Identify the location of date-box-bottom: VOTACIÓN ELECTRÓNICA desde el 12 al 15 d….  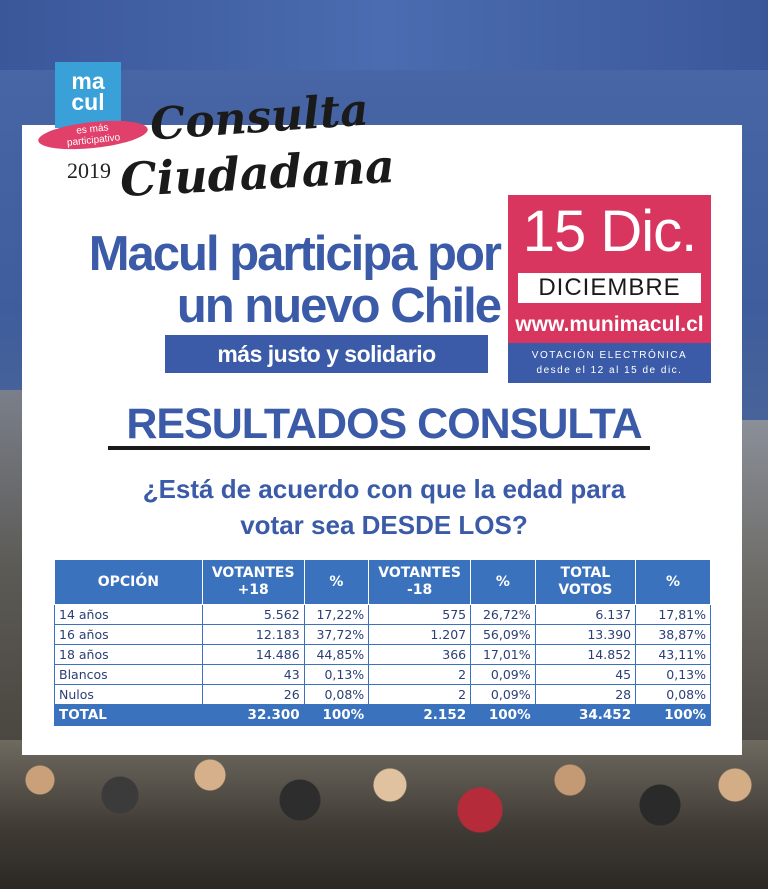
(609, 363).